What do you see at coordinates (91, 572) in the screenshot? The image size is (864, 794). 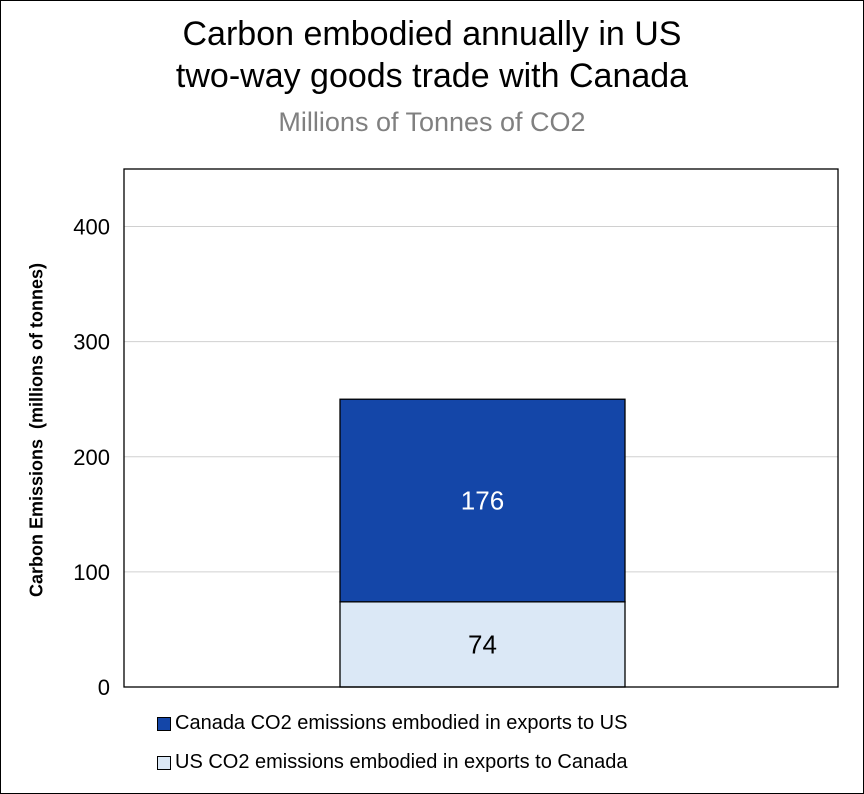 I see `y-tick-label-100: 100` at bounding box center [91, 572].